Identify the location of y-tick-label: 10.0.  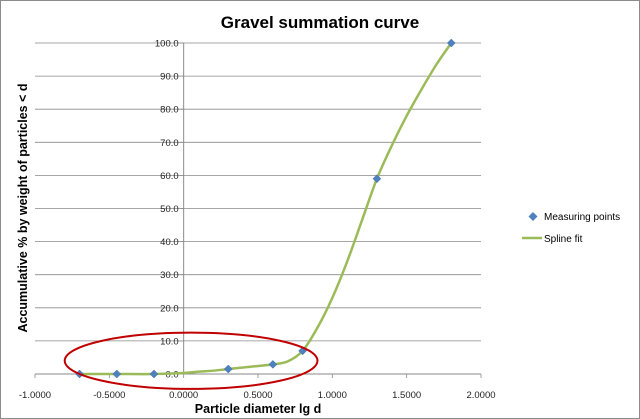
(169, 341).